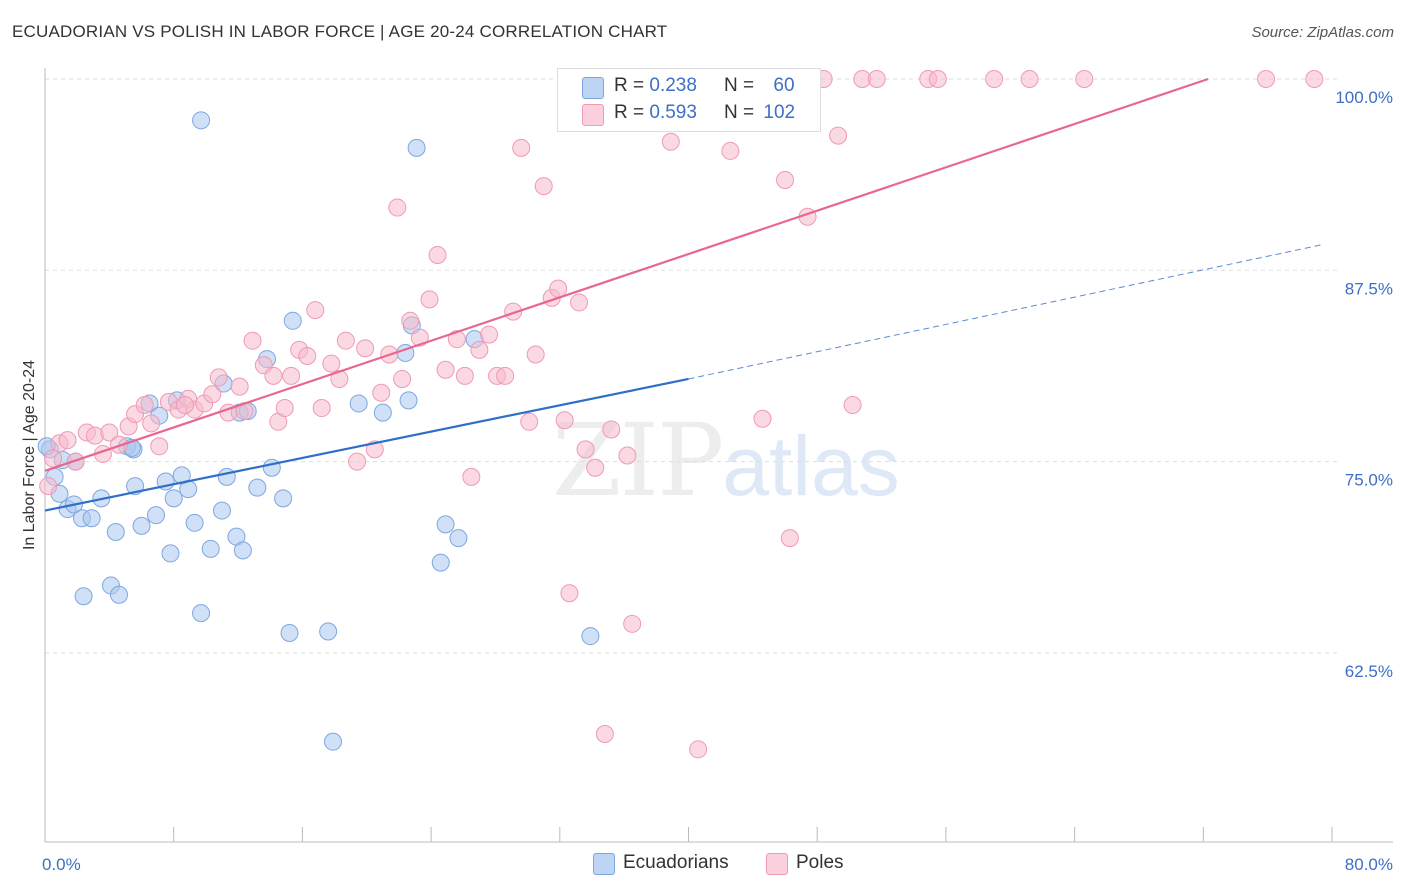  Describe the element at coordinates (1006, 311) in the screenshot. I see `ecuadorians-trend-extension` at that location.